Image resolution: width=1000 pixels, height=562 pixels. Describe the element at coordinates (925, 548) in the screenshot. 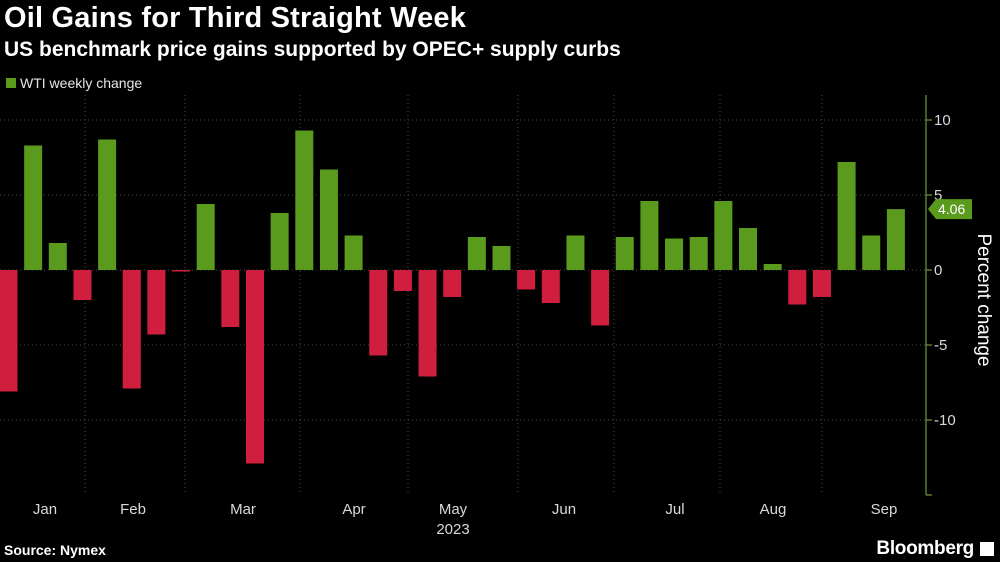

I see `brand-logo-text: Bloomberg` at that location.